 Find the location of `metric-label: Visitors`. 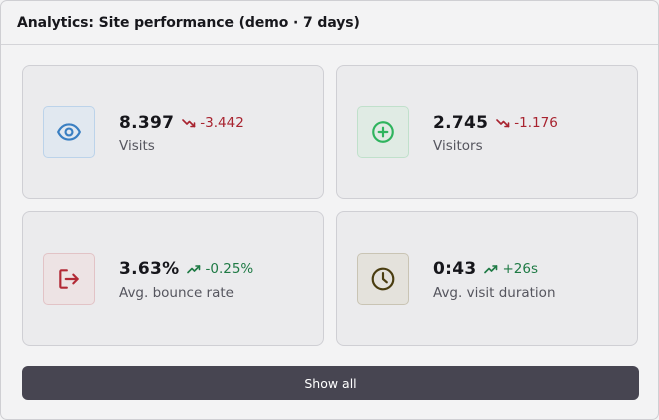

metric-label: Visitors is located at coordinates (458, 146).